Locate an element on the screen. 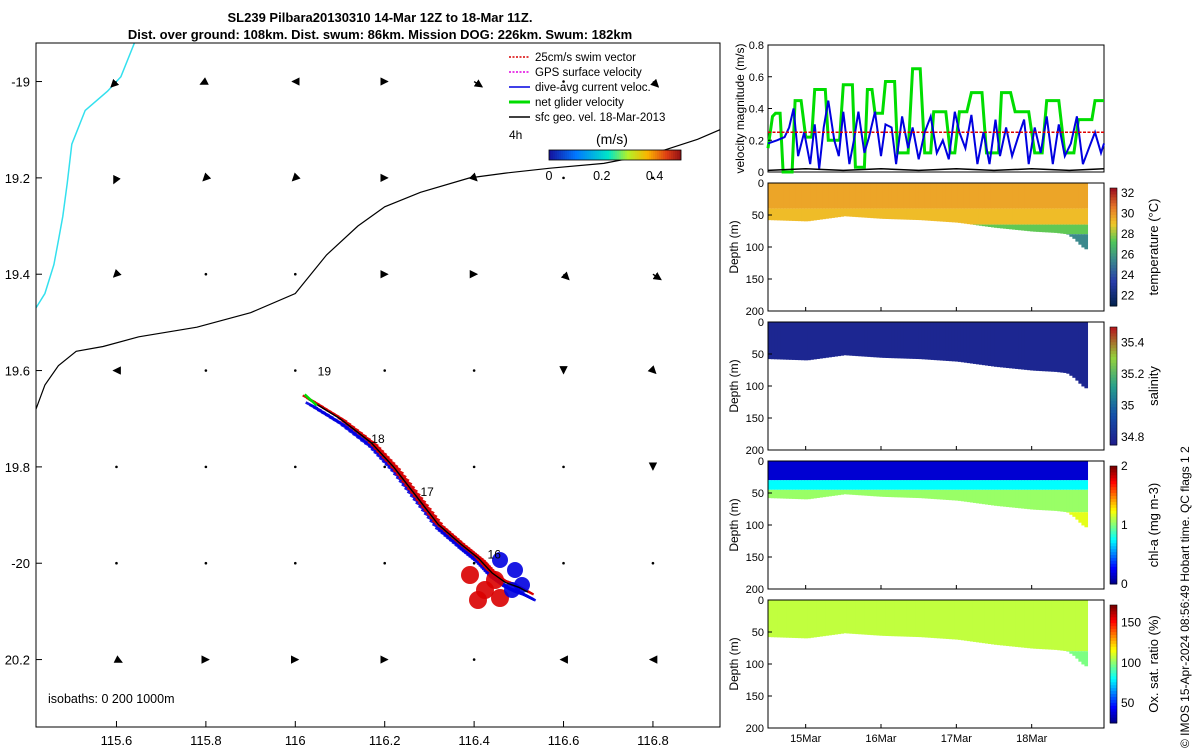 The width and height of the screenshot is (1200, 750). map-x-tick-label: 116.6 is located at coordinates (564, 740).